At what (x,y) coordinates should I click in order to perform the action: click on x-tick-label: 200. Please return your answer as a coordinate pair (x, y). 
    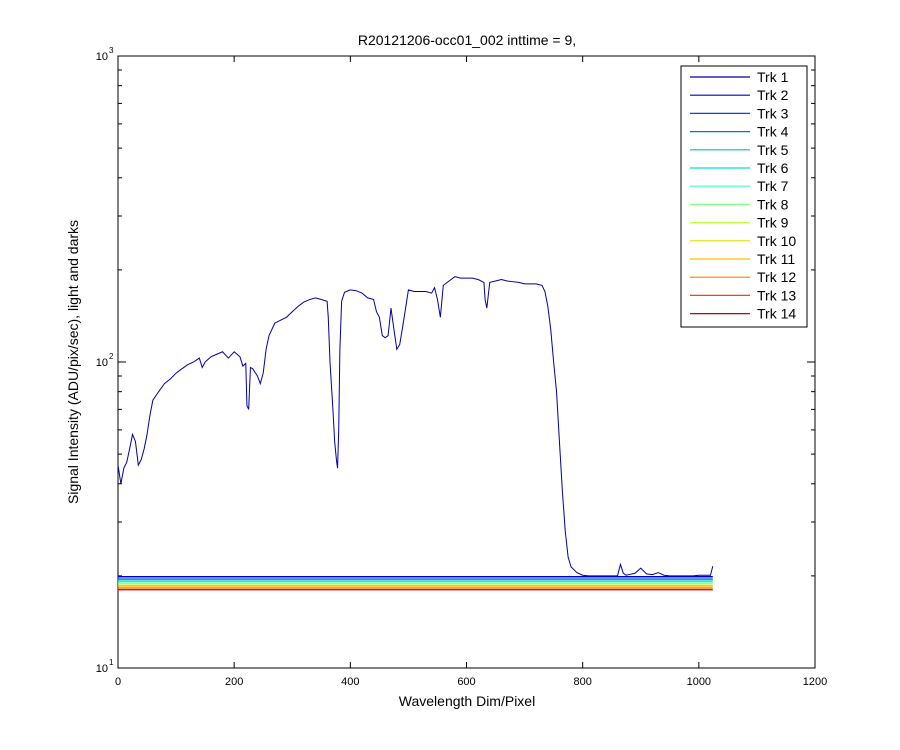
    Looking at the image, I should click on (234, 682).